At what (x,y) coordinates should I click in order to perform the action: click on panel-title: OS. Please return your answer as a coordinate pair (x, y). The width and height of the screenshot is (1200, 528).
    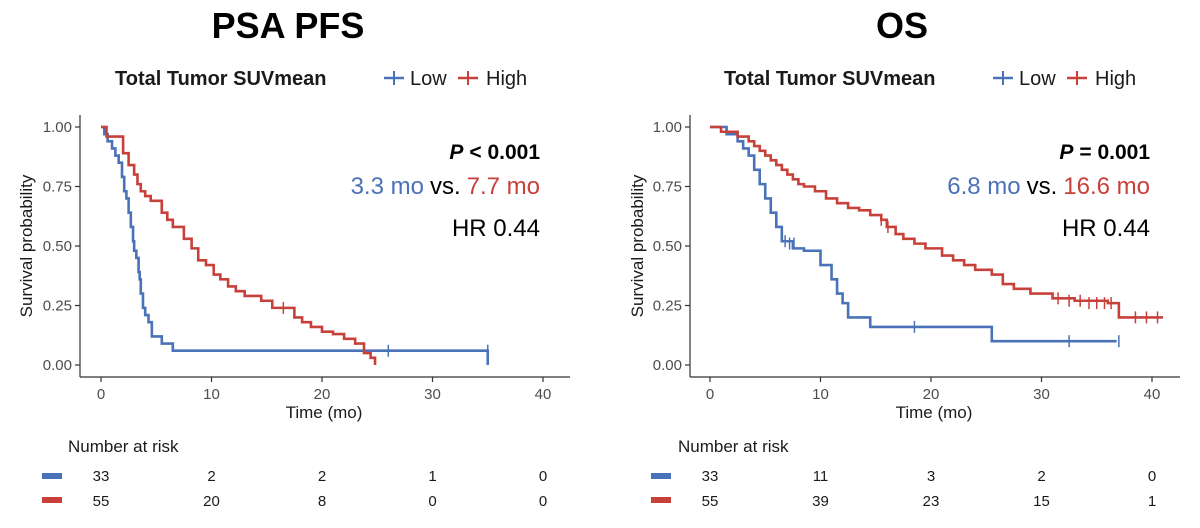
    Looking at the image, I should click on (902, 25).